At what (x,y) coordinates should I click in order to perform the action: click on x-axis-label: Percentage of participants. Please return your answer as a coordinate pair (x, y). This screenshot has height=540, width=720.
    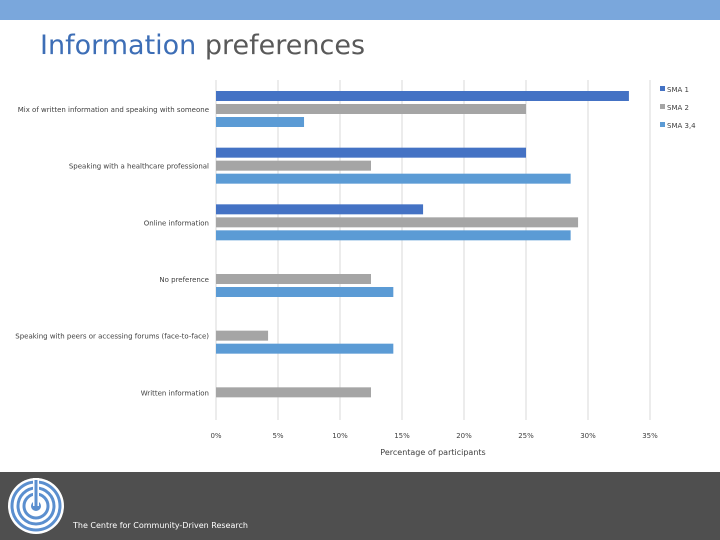
    Looking at the image, I should click on (432, 452).